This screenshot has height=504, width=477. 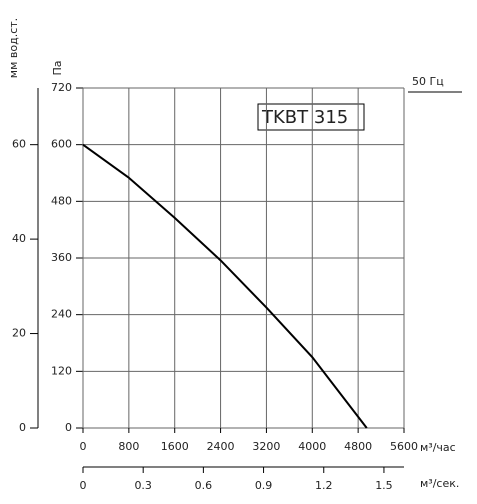 What do you see at coordinates (438, 447) in the screenshot?
I see `x-label: м³/час` at bounding box center [438, 447].